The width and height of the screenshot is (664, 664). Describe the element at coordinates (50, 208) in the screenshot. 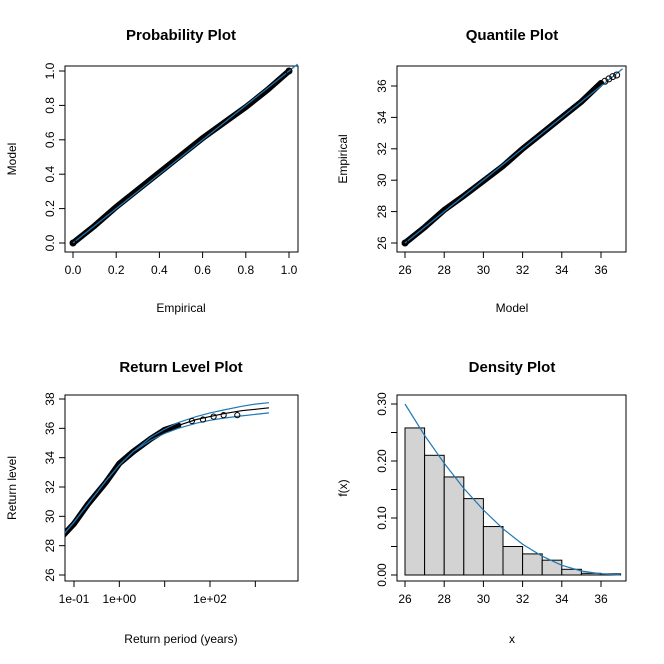

I see `y-tick-label: 0.2` at that location.